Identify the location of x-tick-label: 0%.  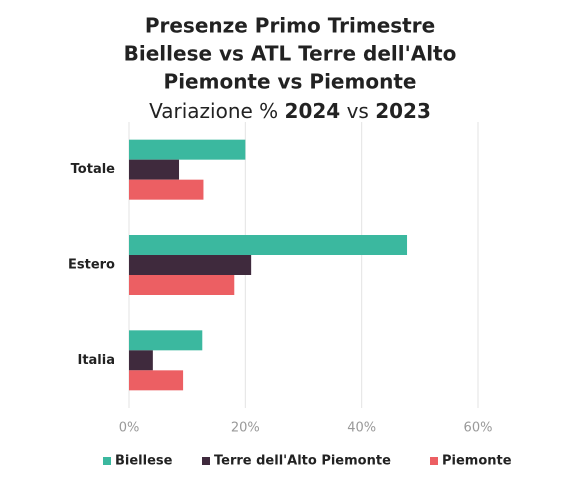
(129, 428).